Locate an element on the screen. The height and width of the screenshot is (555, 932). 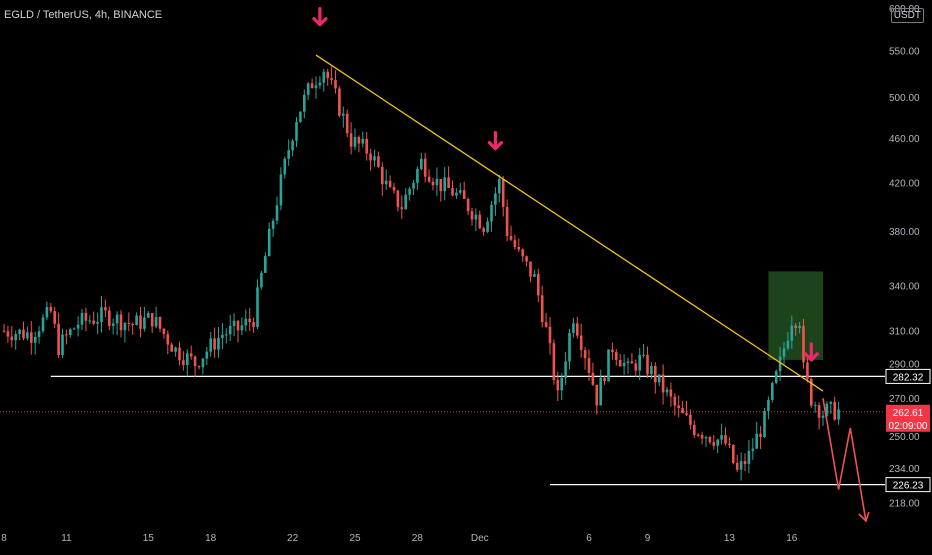
highlight-zone is located at coordinates (795, 315).